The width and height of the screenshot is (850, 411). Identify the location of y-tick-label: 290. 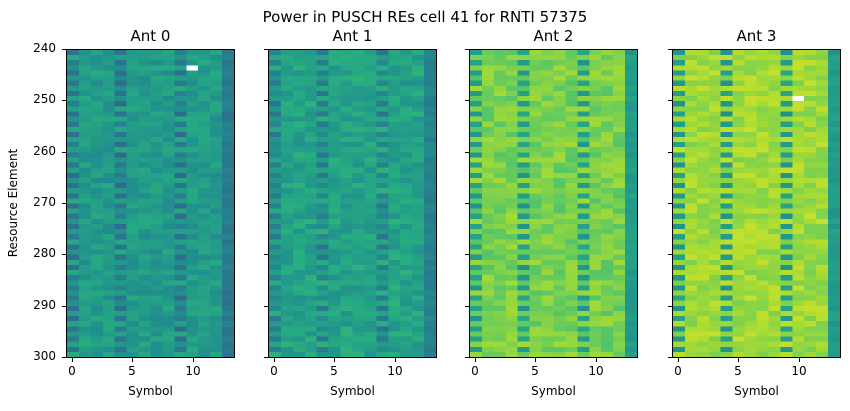
(44, 304).